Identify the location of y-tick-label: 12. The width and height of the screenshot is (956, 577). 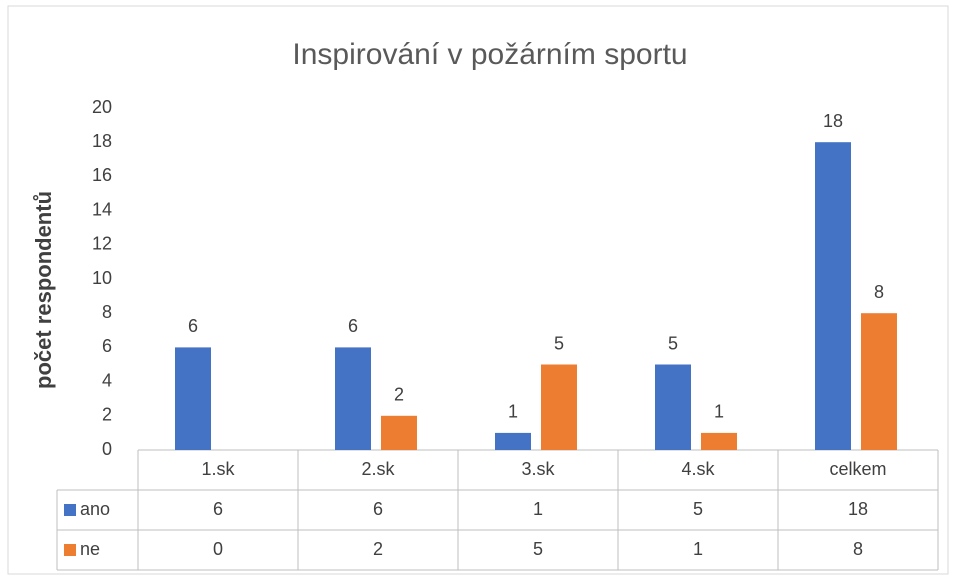
(102, 244).